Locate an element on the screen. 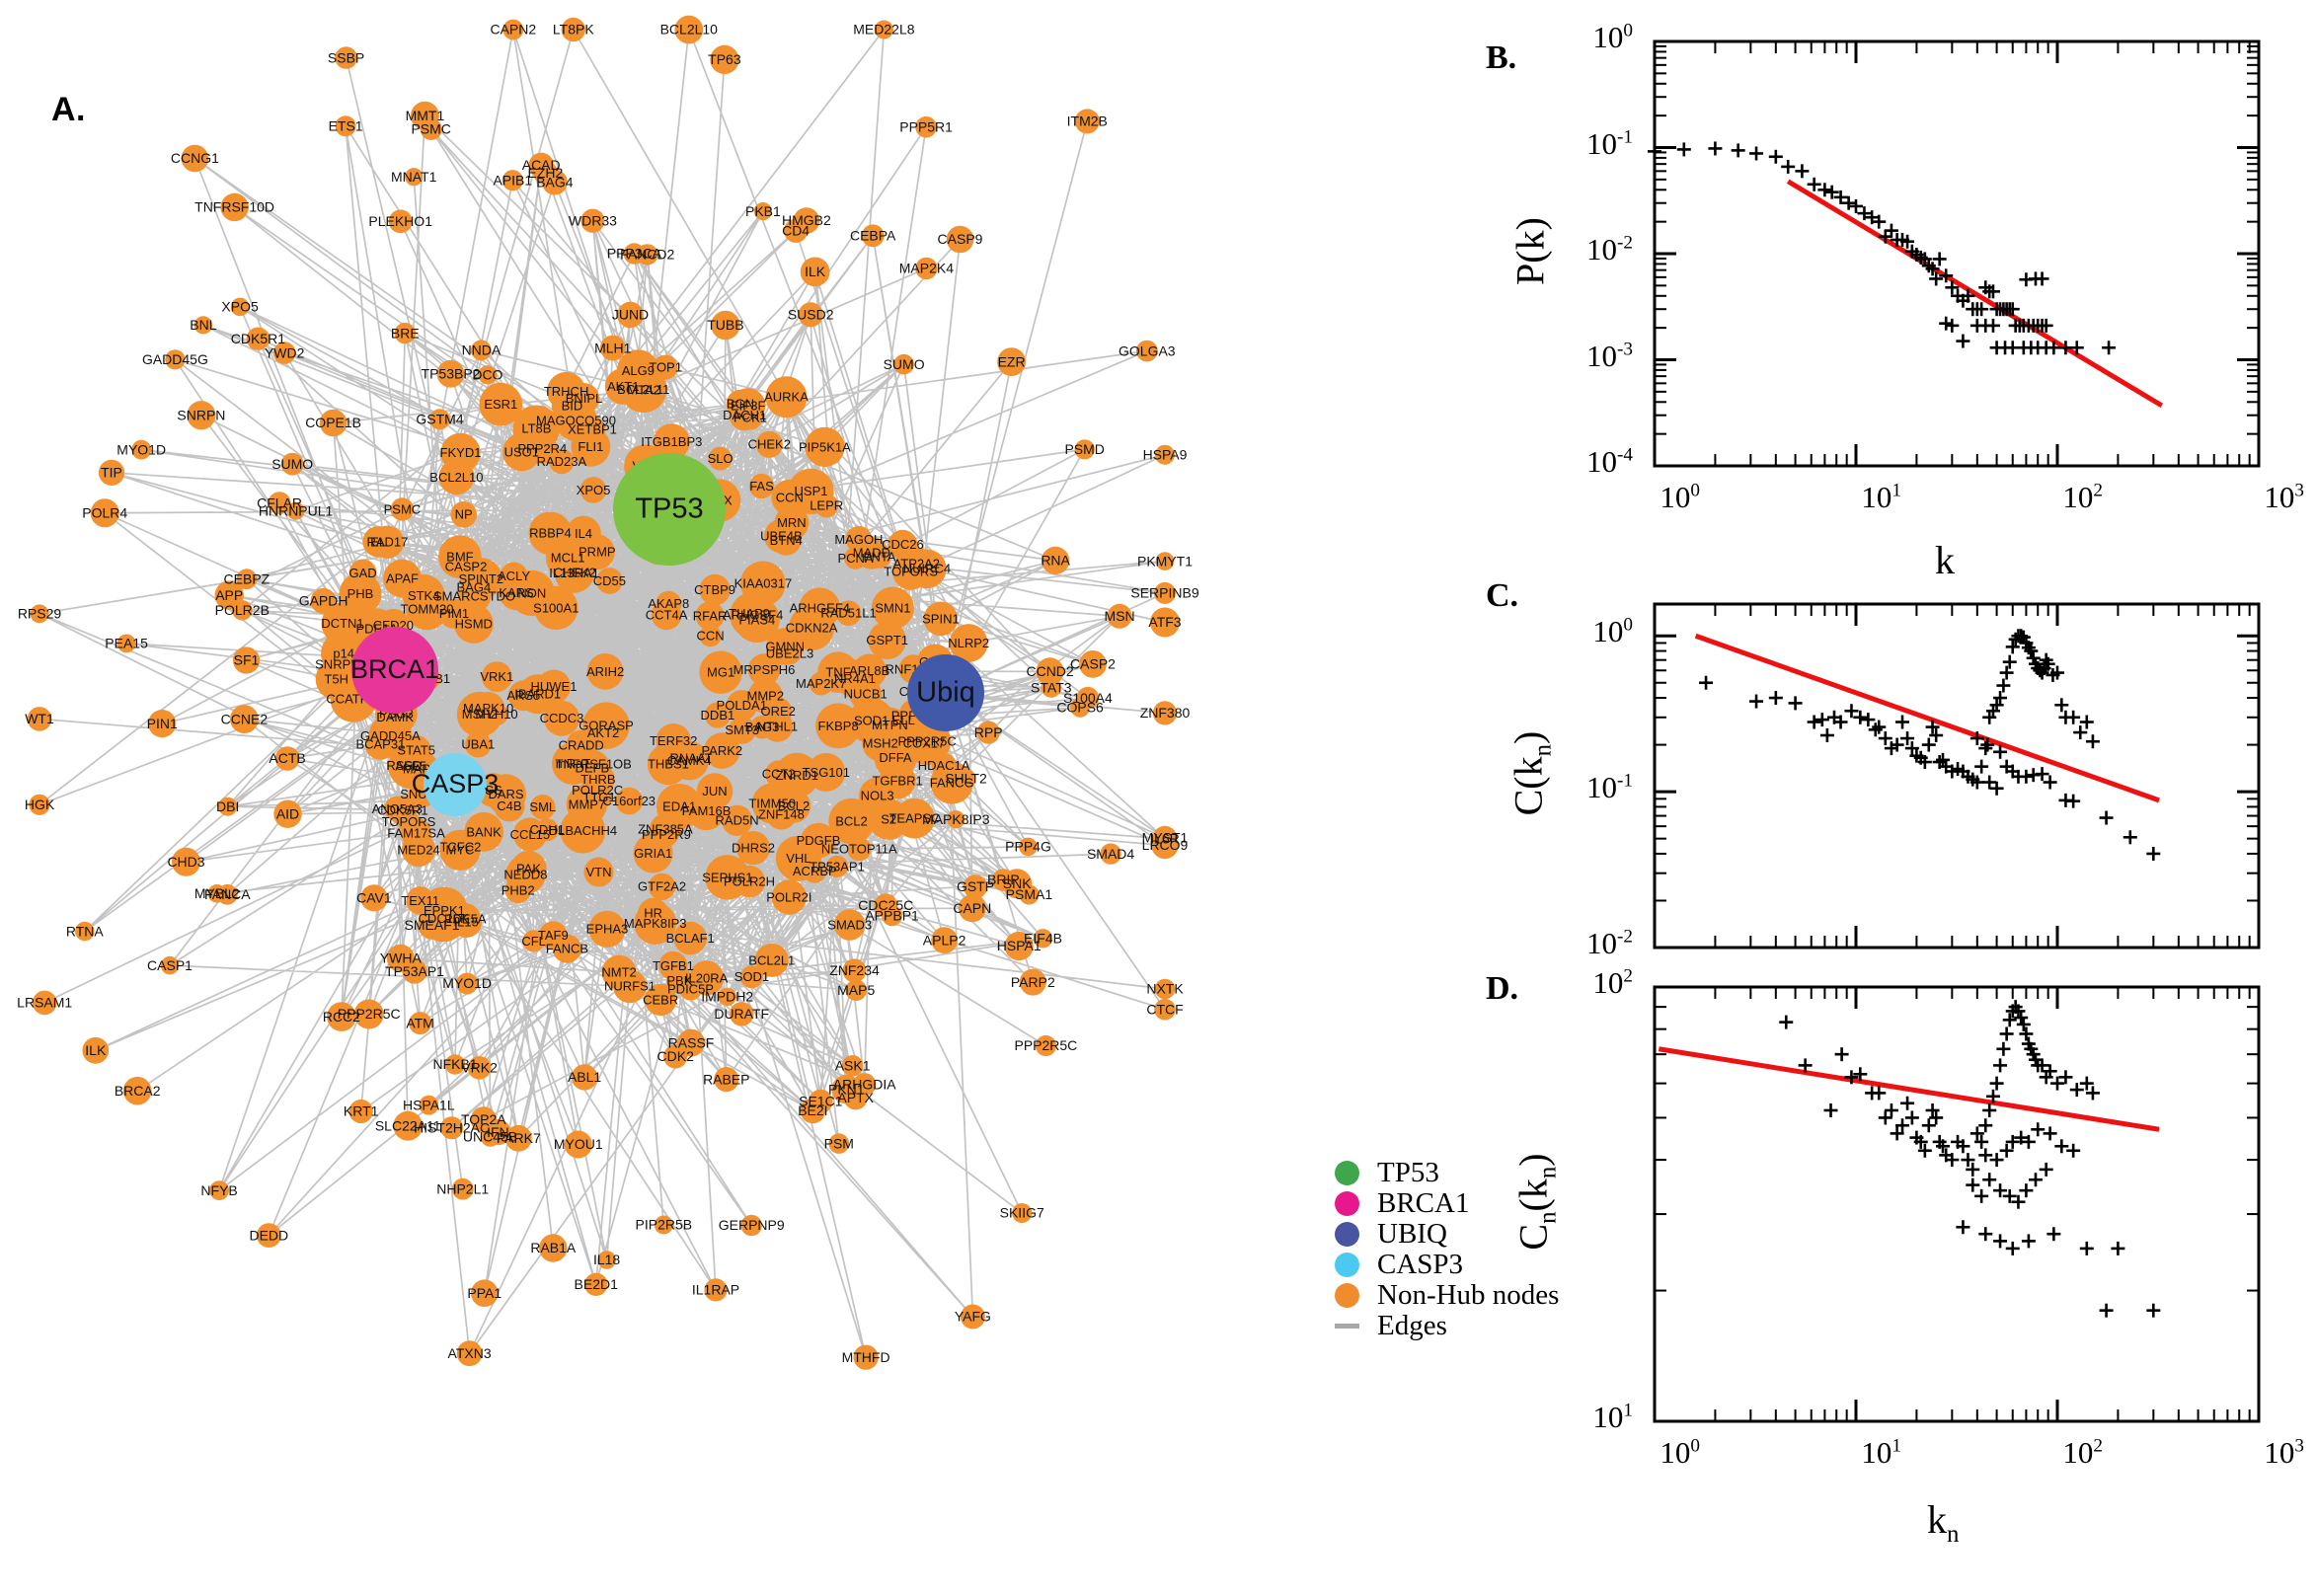 The image size is (2316, 1596). hub-circle is located at coordinates (455, 784).